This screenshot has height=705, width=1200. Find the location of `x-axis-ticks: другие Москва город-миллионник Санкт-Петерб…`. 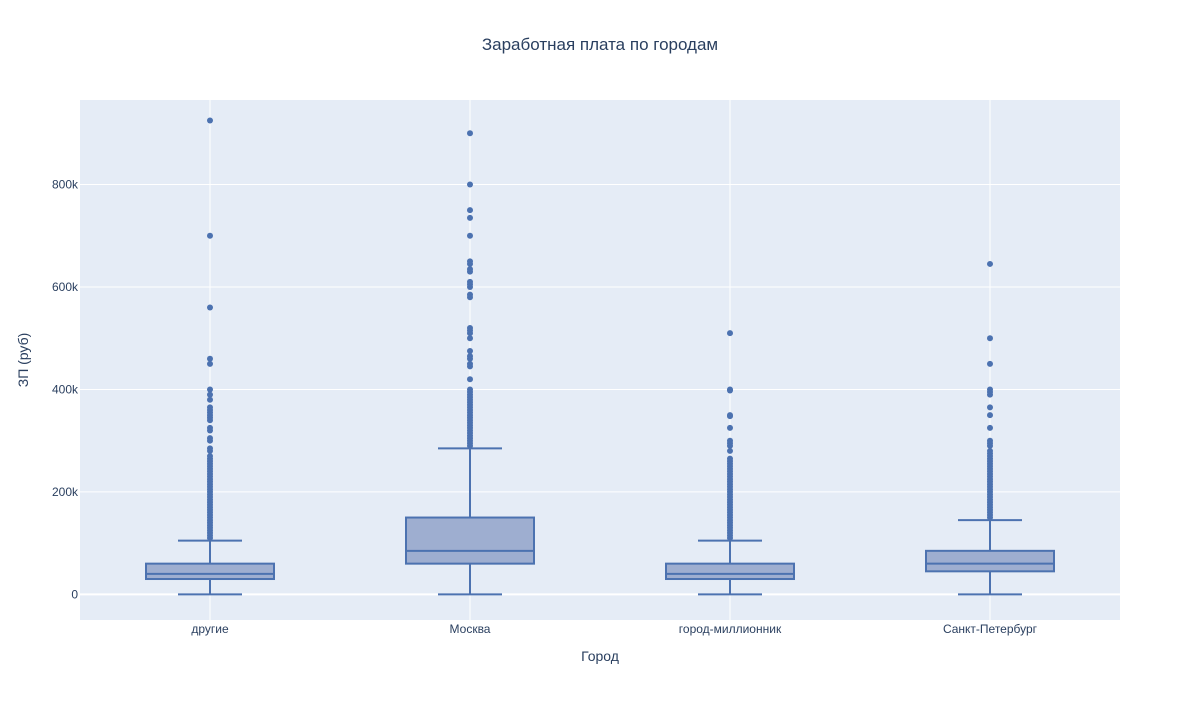

x-axis-ticks: другие Москва город-миллионник Санкт-Петерб… is located at coordinates (614, 629).